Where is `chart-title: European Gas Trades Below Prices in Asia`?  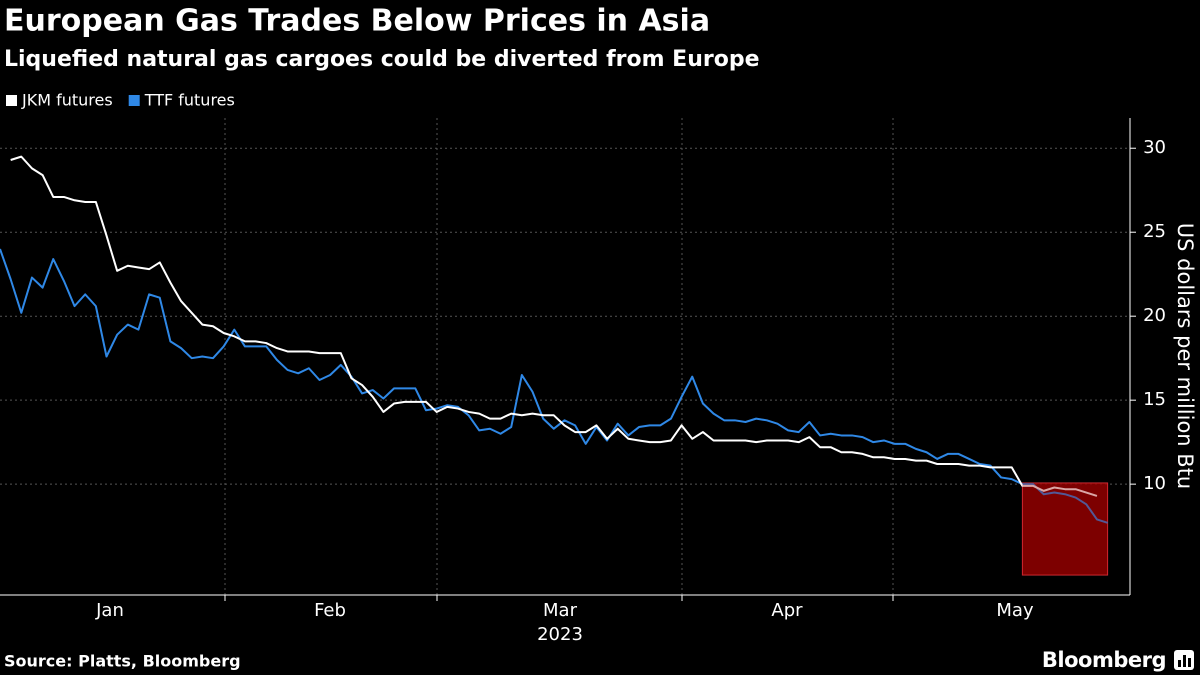
chart-title: European Gas Trades Below Prices in Asia is located at coordinates (357, 21).